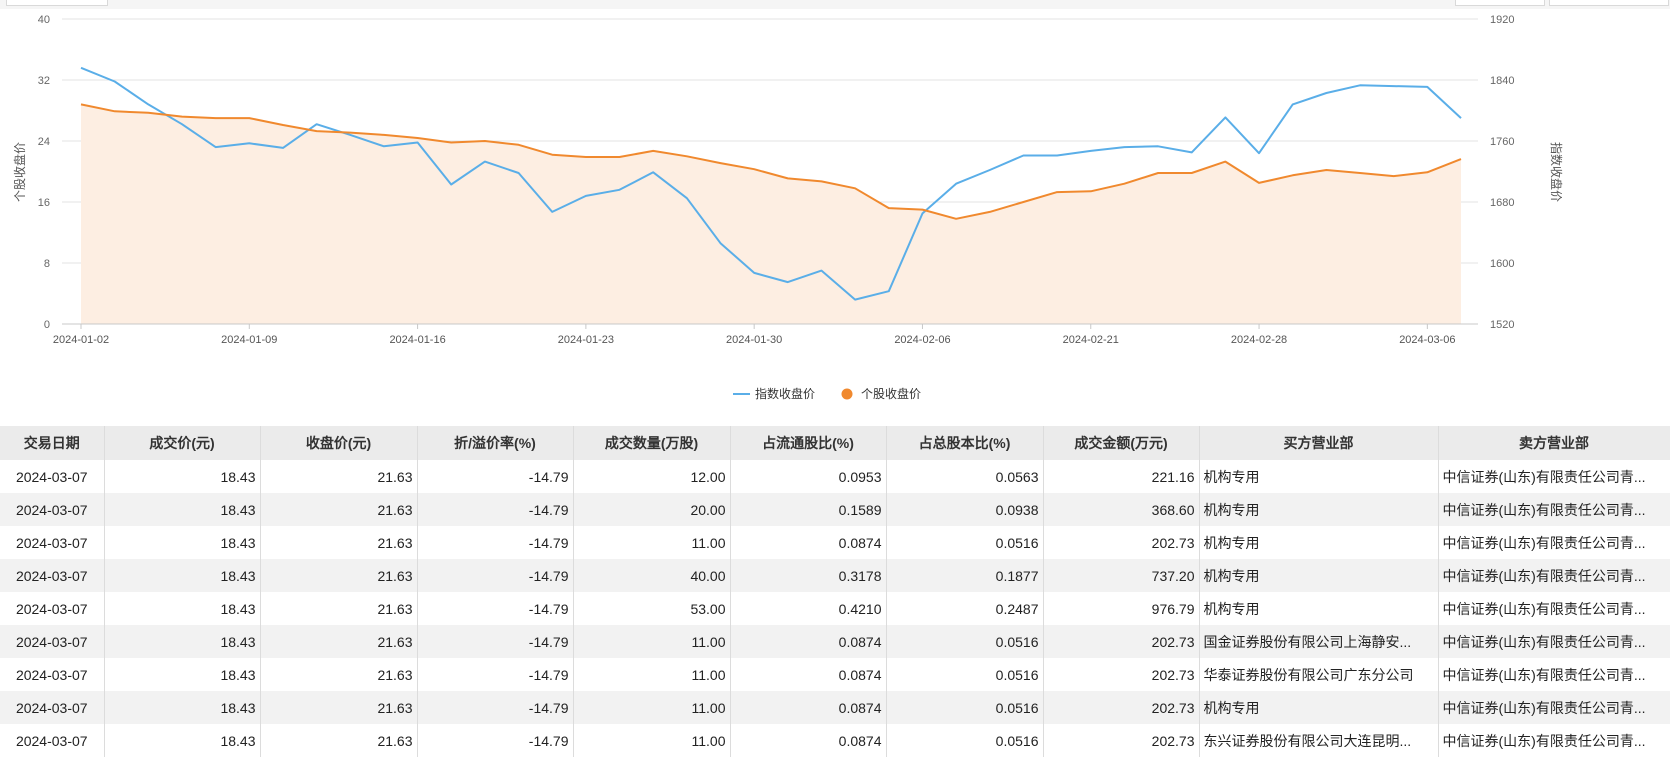 The image size is (1670, 757). Describe the element at coordinates (965, 641) in the screenshot. I see `table-cell: 0.0516` at that location.